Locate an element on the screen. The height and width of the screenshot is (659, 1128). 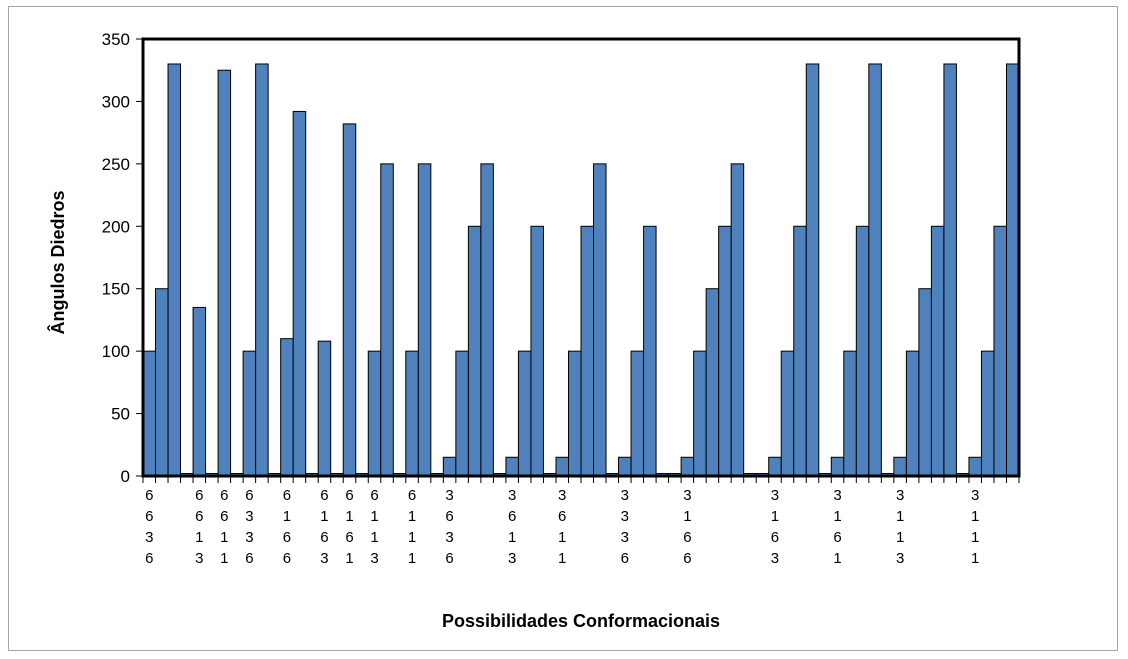
y-tick-label: 150 is located at coordinates (116, 289).